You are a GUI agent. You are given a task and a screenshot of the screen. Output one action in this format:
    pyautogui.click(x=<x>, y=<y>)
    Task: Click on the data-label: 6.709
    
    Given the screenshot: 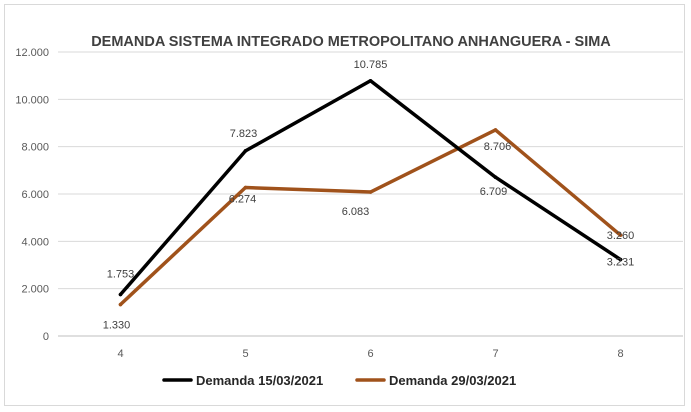 What is the action you would take?
    pyautogui.click(x=494, y=192)
    